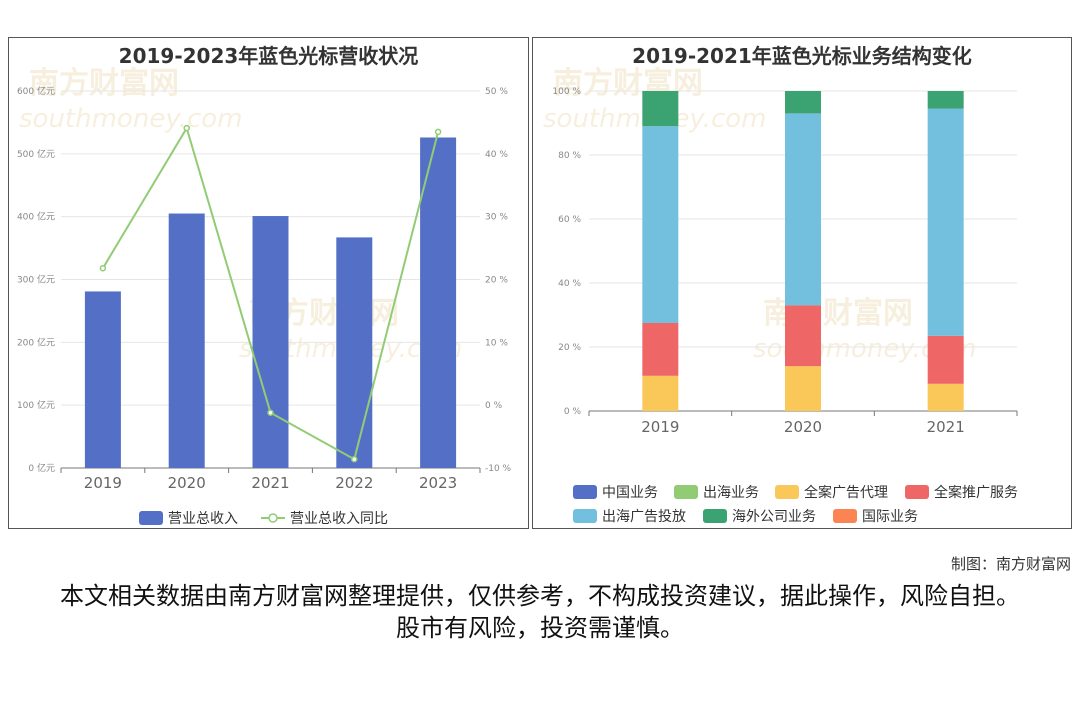  Describe the element at coordinates (630, 493) in the screenshot. I see `legend-label: 中国业务` at that location.